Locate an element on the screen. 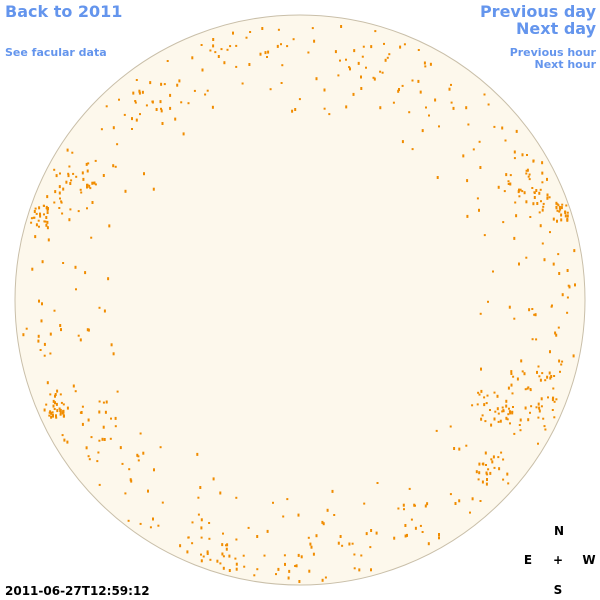 The width and height of the screenshot is (600, 600). next-hour-link: Next hour is located at coordinates (566, 64).